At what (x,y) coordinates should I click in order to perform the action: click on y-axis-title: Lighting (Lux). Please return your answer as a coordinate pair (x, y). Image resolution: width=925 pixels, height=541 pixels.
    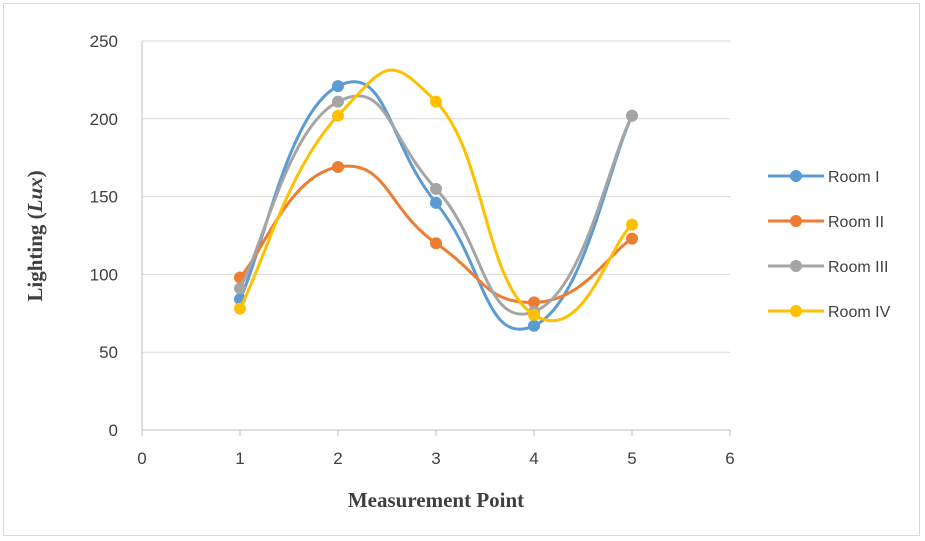
    Looking at the image, I should click on (35, 235).